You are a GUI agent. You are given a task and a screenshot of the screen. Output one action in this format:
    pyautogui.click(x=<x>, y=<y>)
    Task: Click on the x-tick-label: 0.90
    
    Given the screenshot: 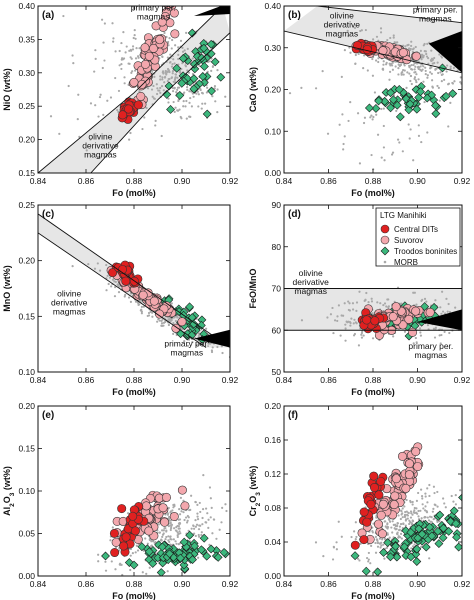 What is the action you would take?
    pyautogui.click(x=182, y=380)
    